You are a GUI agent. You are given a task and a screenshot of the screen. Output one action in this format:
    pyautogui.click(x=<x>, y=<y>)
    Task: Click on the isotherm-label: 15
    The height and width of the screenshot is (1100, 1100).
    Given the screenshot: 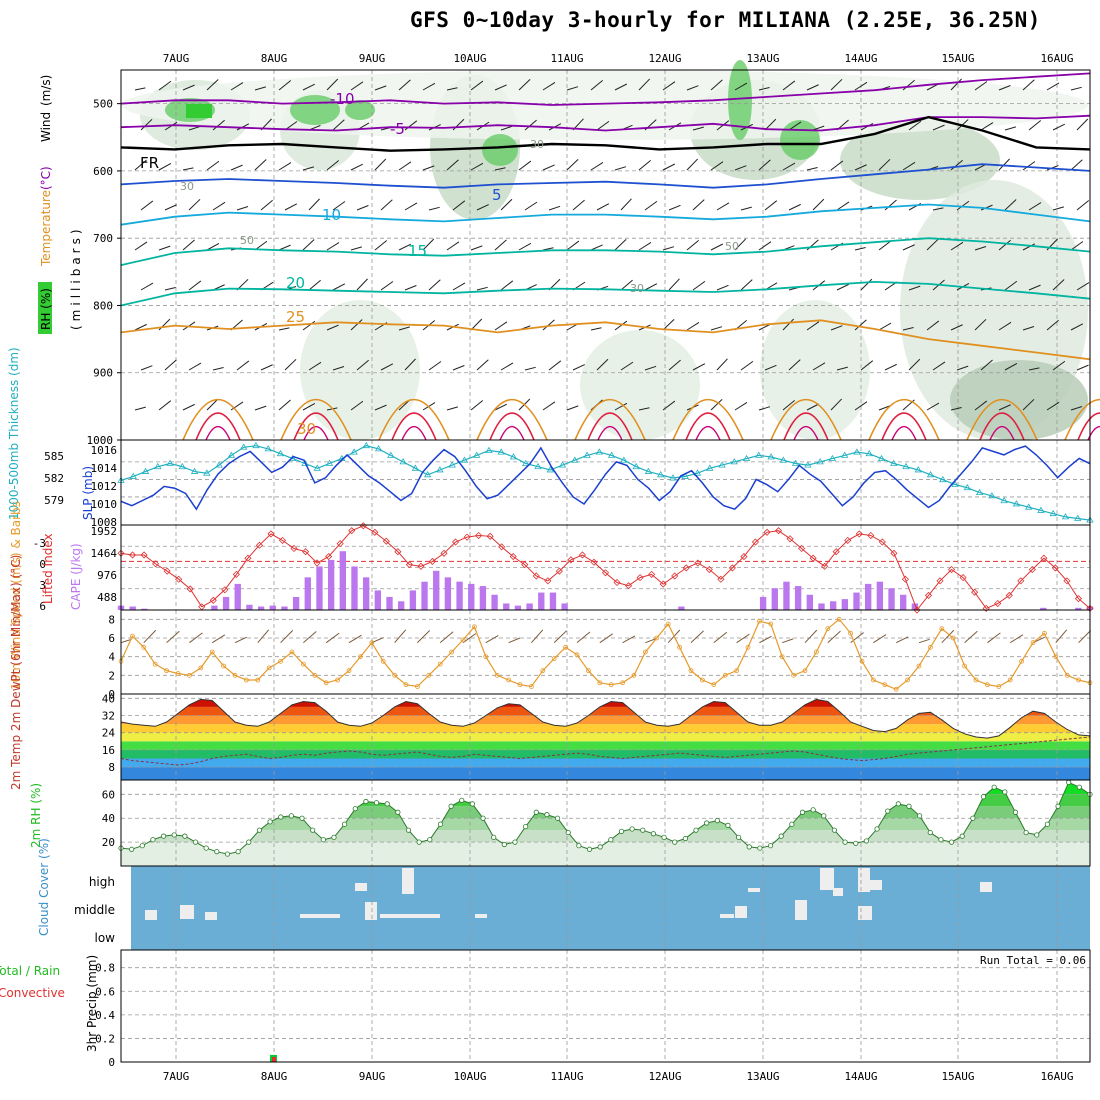 What is the action you would take?
    pyautogui.click(x=417, y=251)
    